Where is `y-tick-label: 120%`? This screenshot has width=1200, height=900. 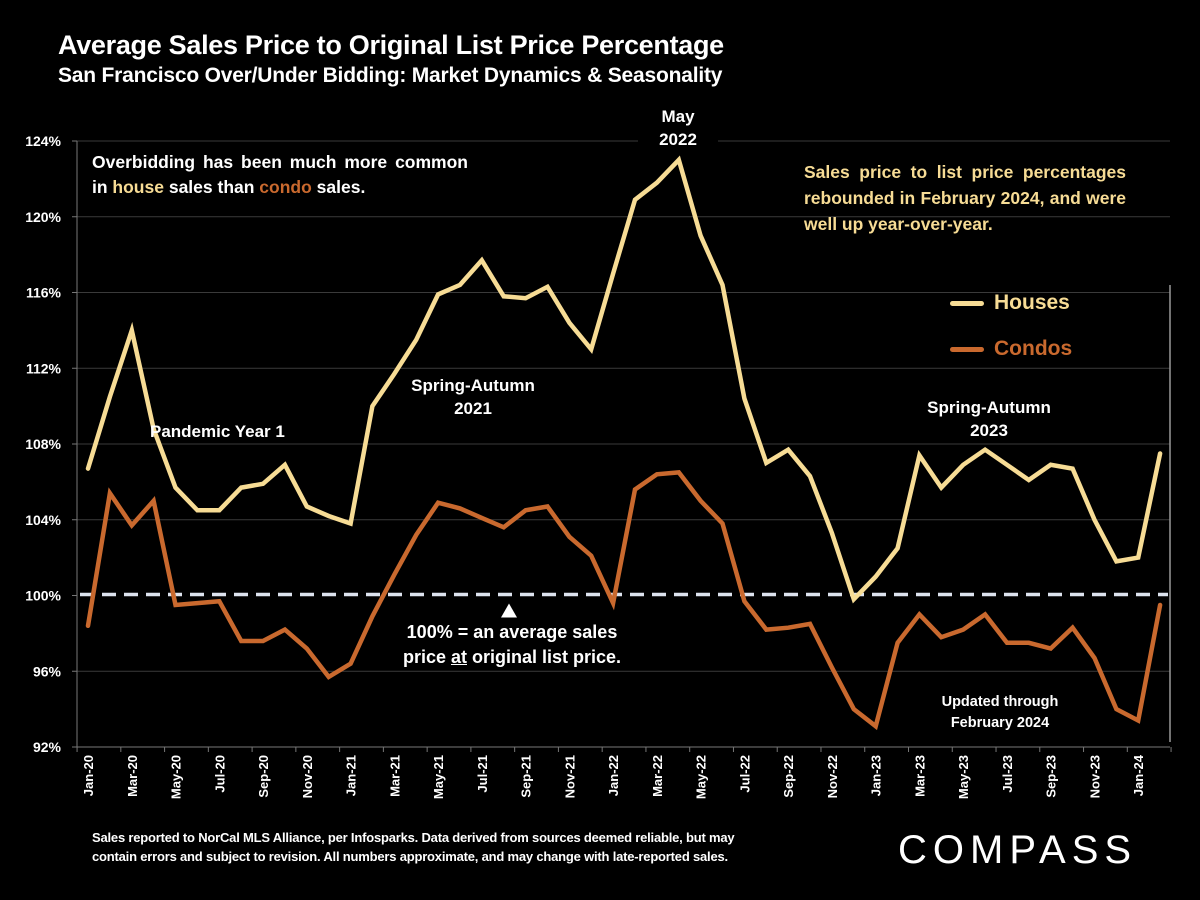 y-tick-label: 120% is located at coordinates (43, 217).